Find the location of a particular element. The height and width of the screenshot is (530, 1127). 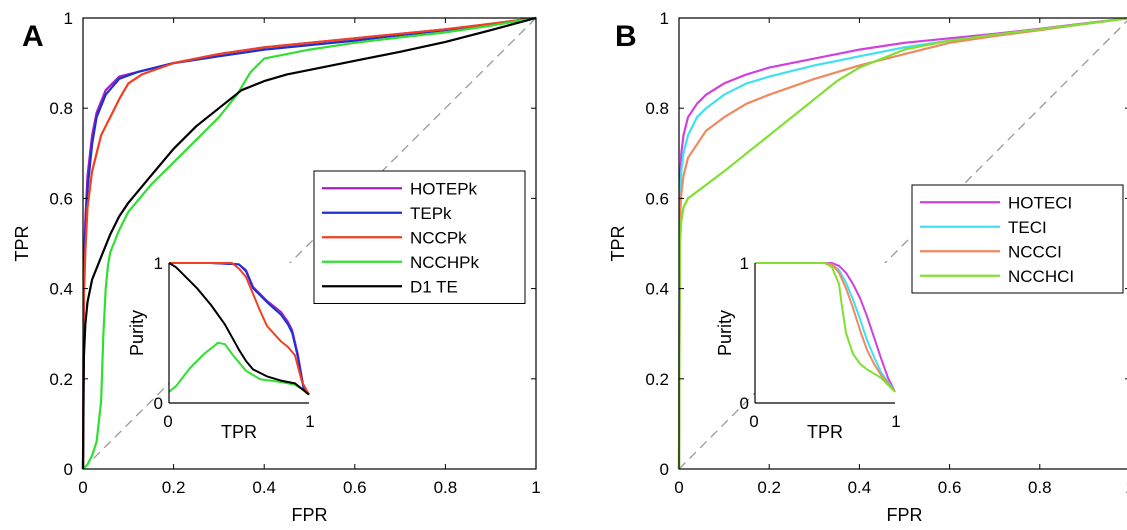

legend-label: TECI is located at coordinates (1027, 227).